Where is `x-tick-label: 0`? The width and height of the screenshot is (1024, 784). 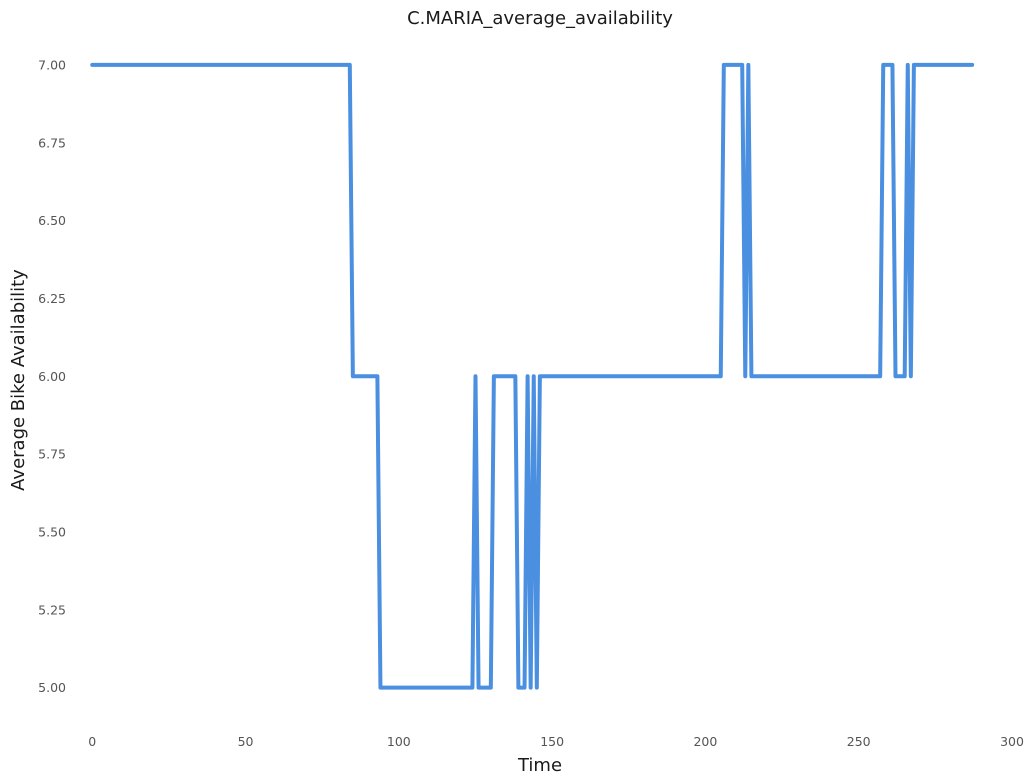
x-tick-label: 0 is located at coordinates (92, 741).